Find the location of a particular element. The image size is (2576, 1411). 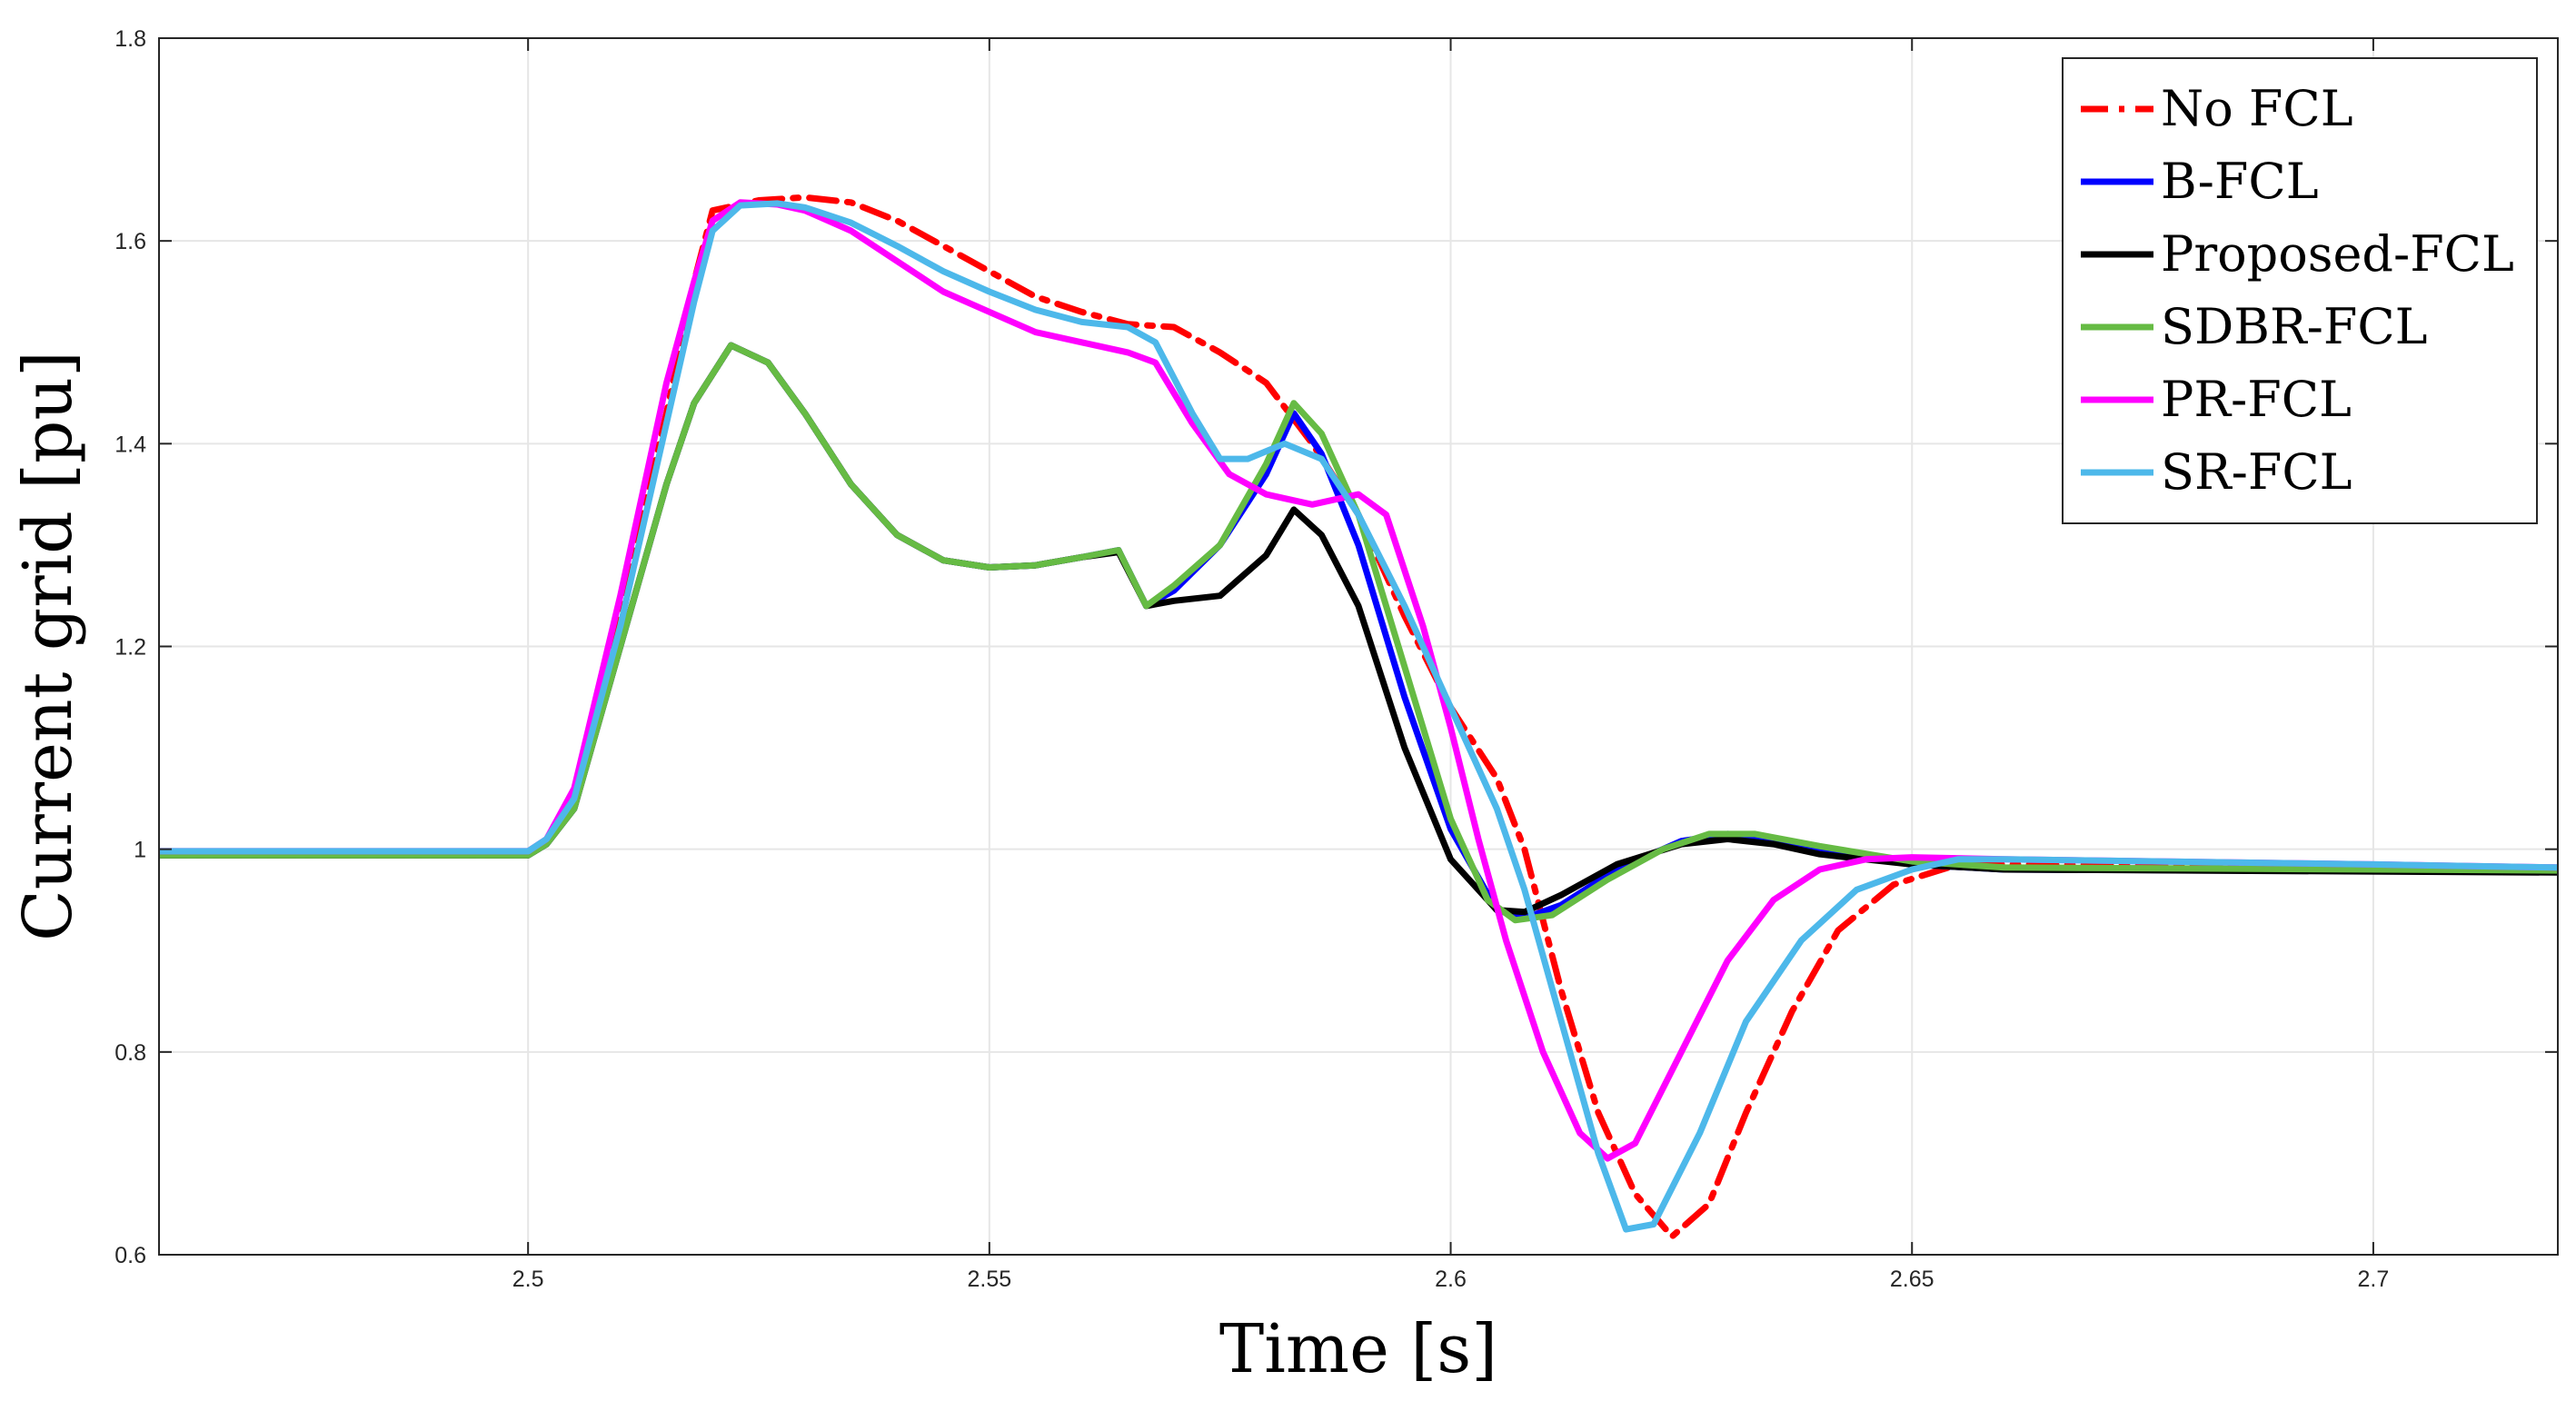

y-tick-label: 0.6 is located at coordinates (130, 1255).